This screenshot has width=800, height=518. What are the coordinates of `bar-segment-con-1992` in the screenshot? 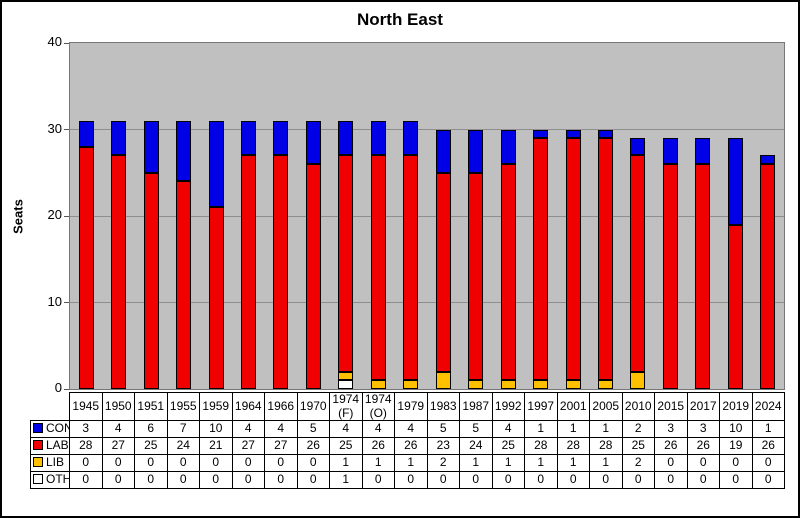 It's located at (508, 147).